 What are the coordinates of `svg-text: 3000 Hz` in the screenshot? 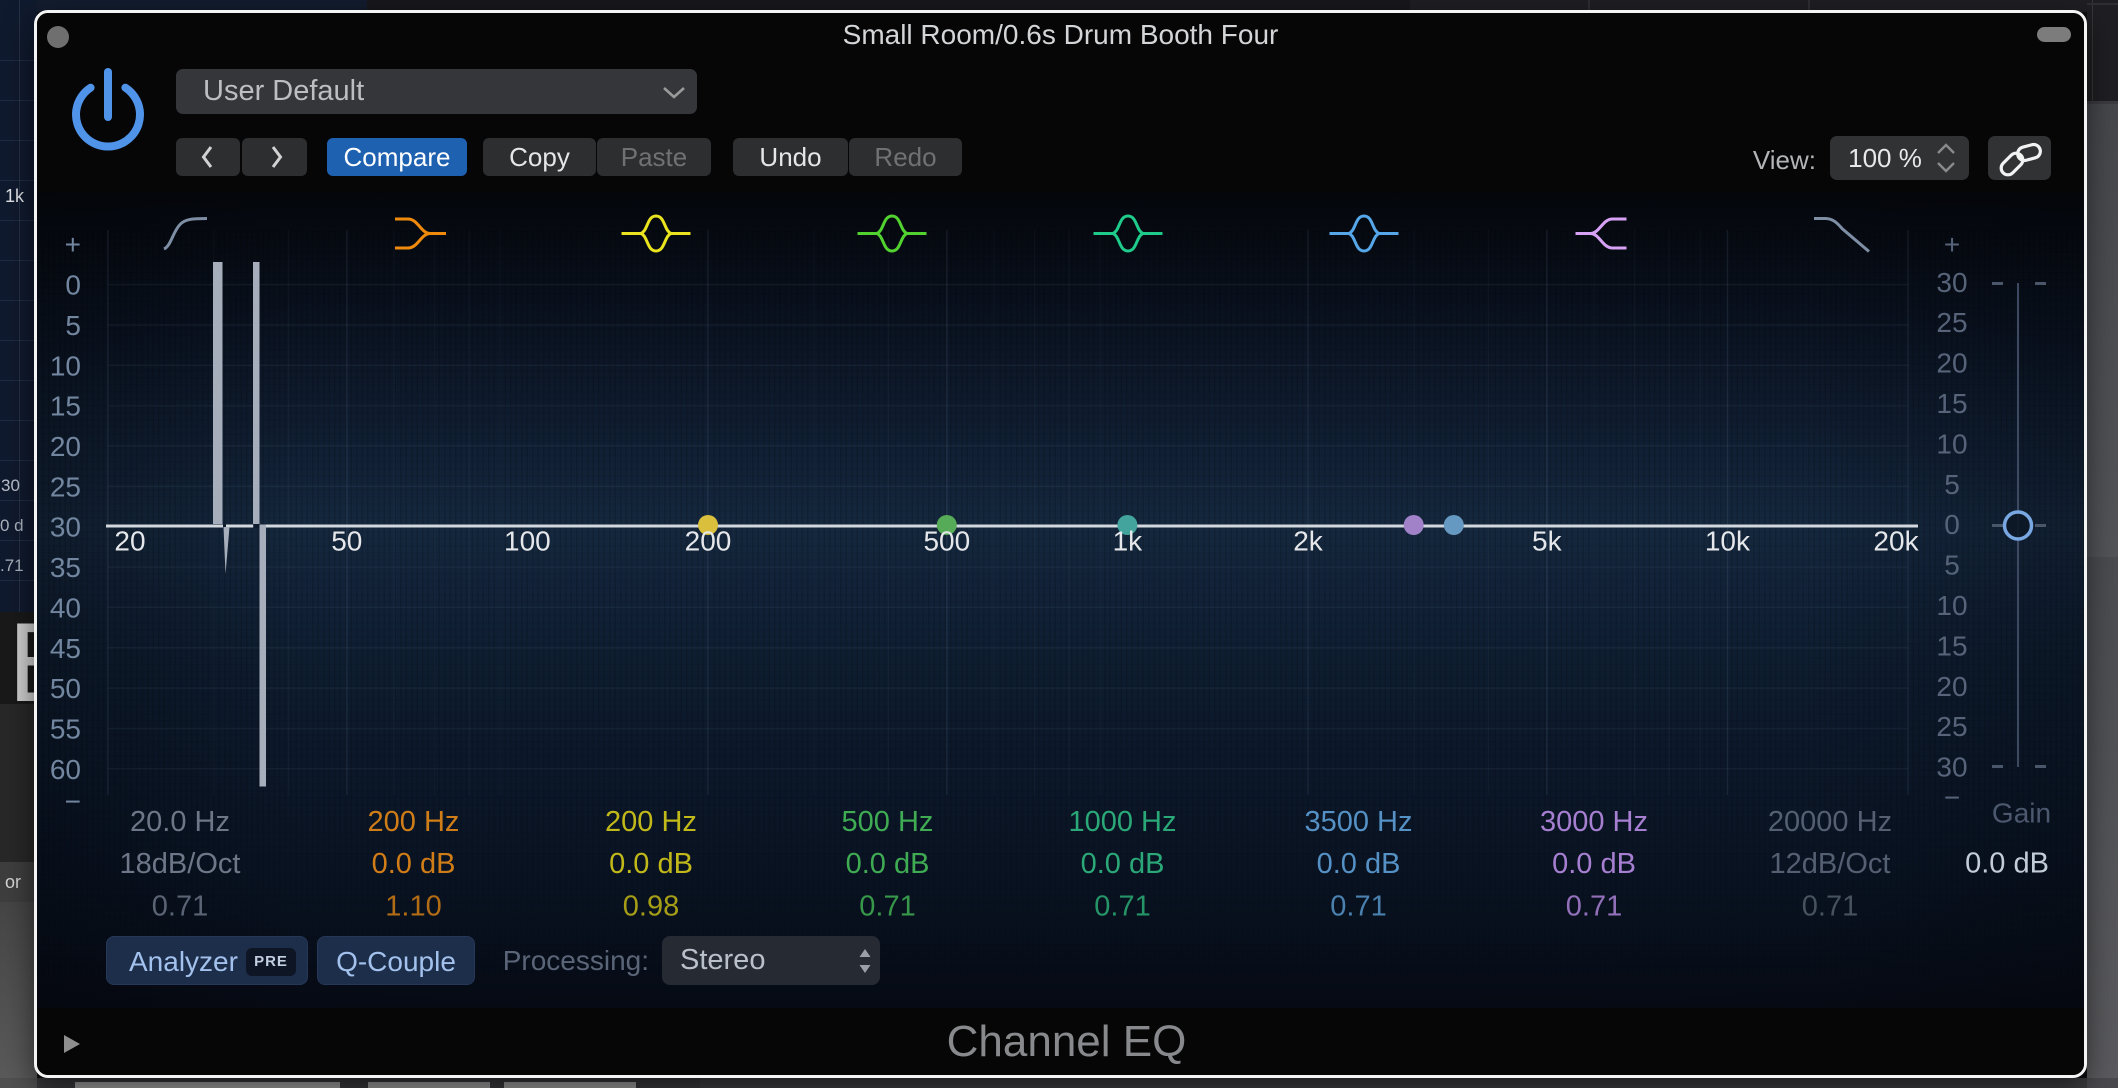 It's located at (1594, 822).